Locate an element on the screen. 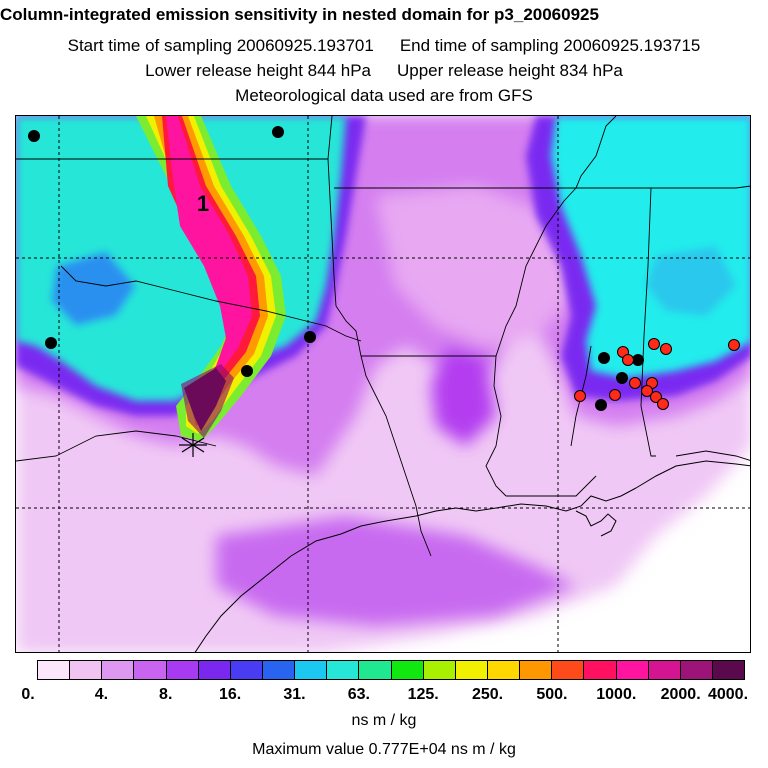 The width and height of the screenshot is (768, 768). colorbar-tick-label: 250. is located at coordinates (487, 694).